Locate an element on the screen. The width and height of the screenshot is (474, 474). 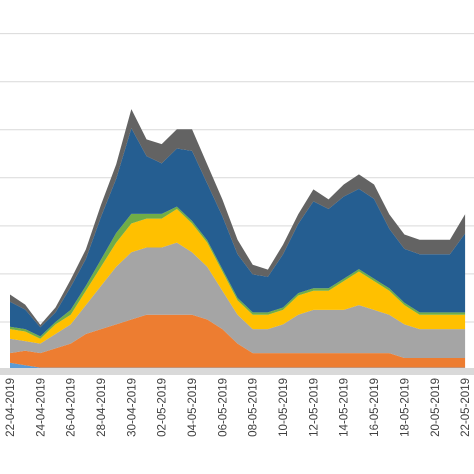
x-tick-label: 28-04-2019 is located at coordinates (102, 407).